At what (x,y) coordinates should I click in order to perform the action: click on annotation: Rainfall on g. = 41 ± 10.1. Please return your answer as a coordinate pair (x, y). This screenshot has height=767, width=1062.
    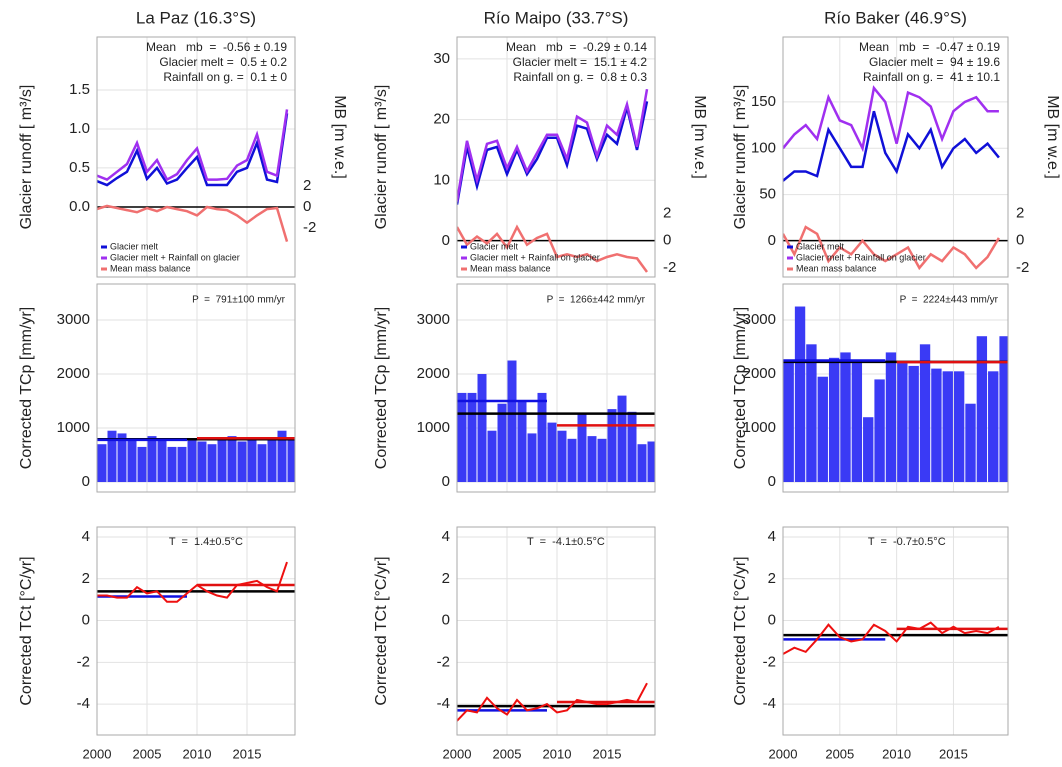
    Looking at the image, I should click on (931, 77).